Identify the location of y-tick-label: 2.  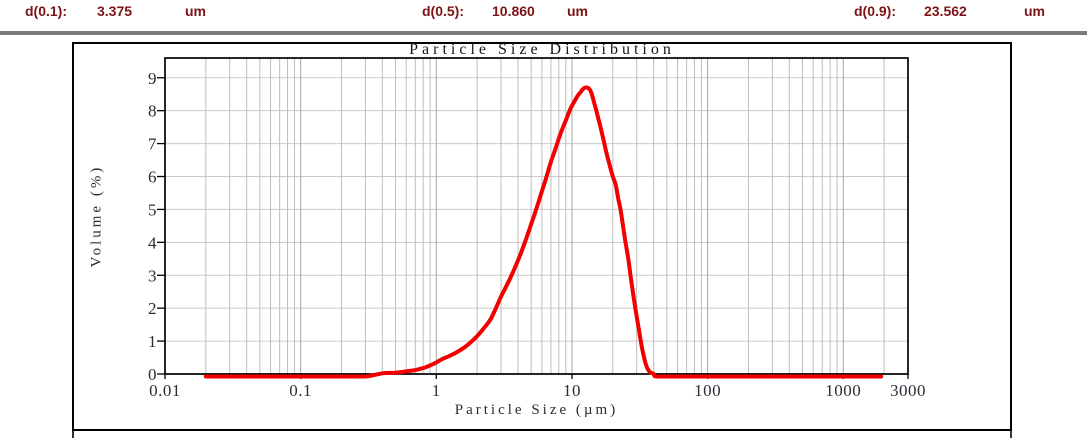
(152, 308).